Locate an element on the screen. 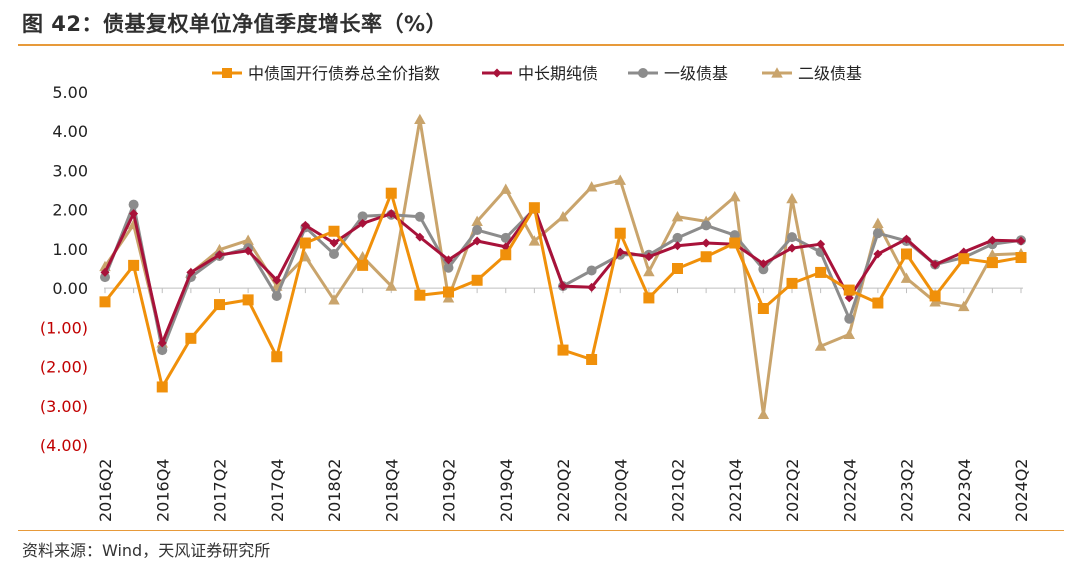  source-note: 资料来源：Wind，天风证券研究所 is located at coordinates (146, 550).